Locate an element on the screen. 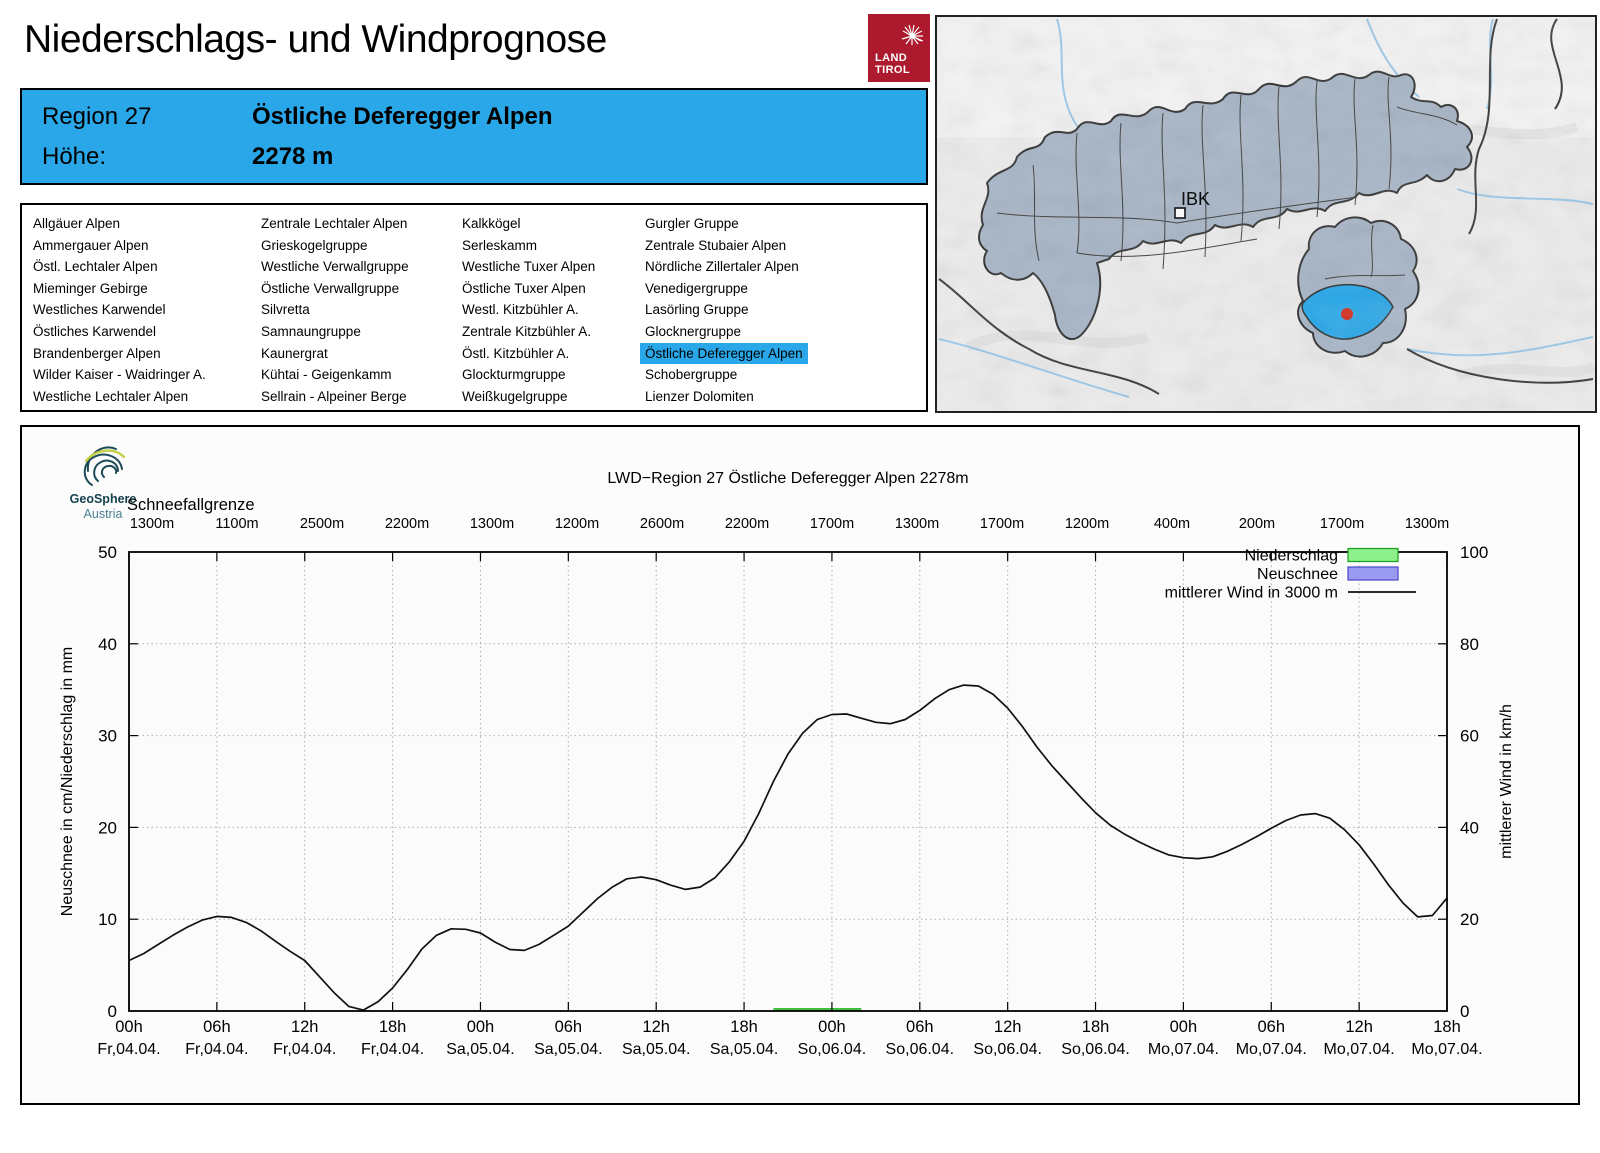 This screenshot has height=1153, width=1600. region-list-item: Westliche Tuxer Alpen is located at coordinates (529, 267).